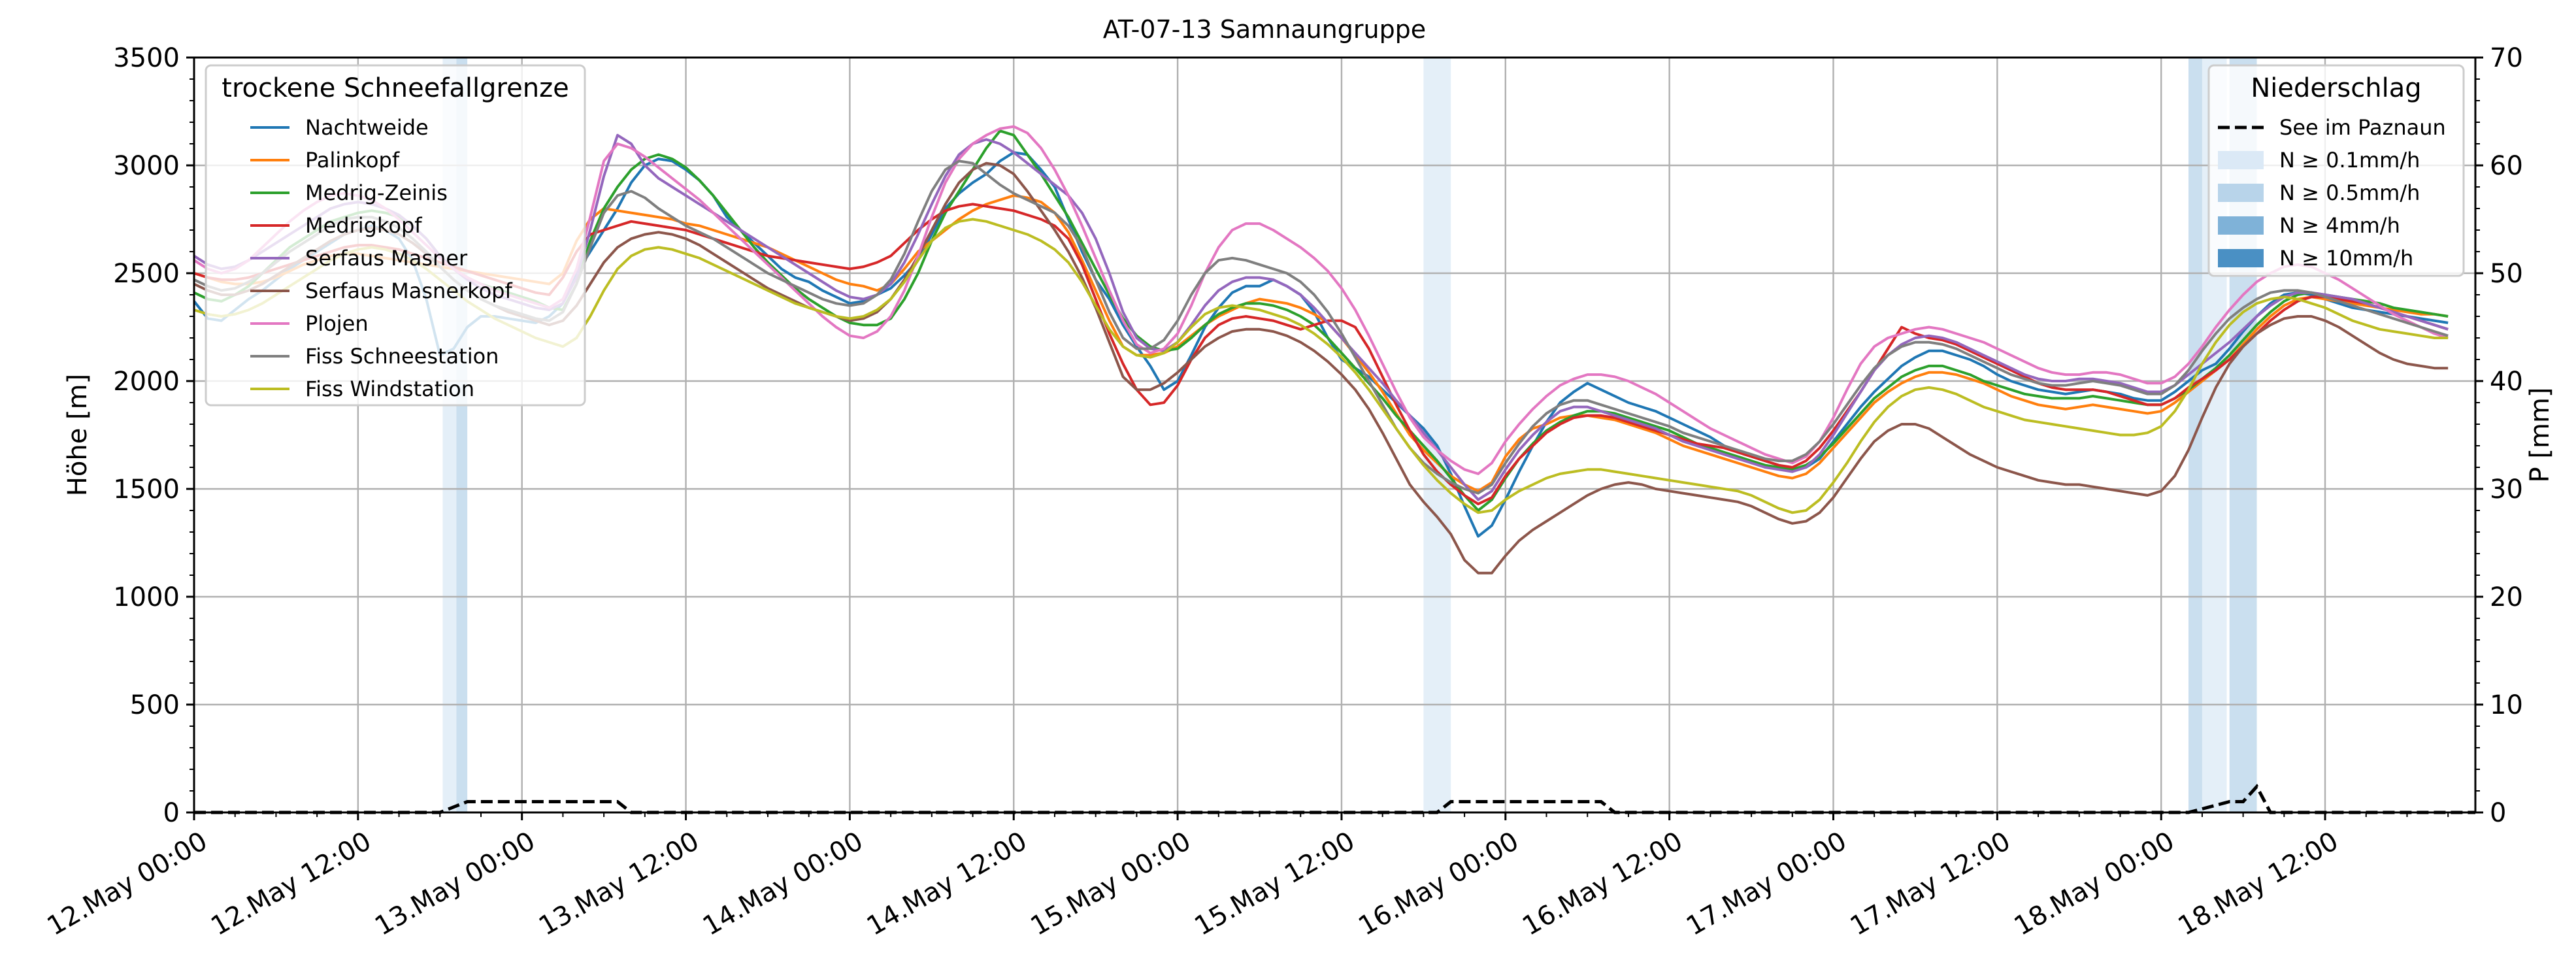 The width and height of the screenshot is (2576, 968). What do you see at coordinates (155, 705) in the screenshot?
I see `y-tick-label: 500` at bounding box center [155, 705].